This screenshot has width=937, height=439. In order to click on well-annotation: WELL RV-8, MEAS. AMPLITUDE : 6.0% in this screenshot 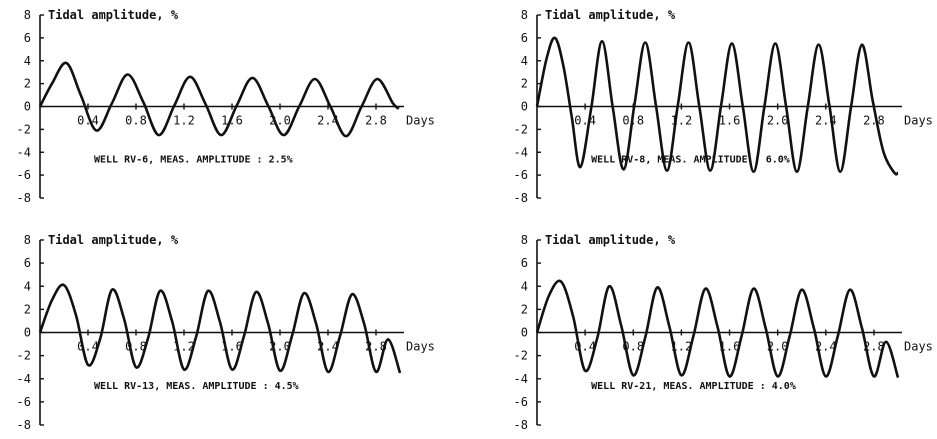, I will do `click(690, 160)`.